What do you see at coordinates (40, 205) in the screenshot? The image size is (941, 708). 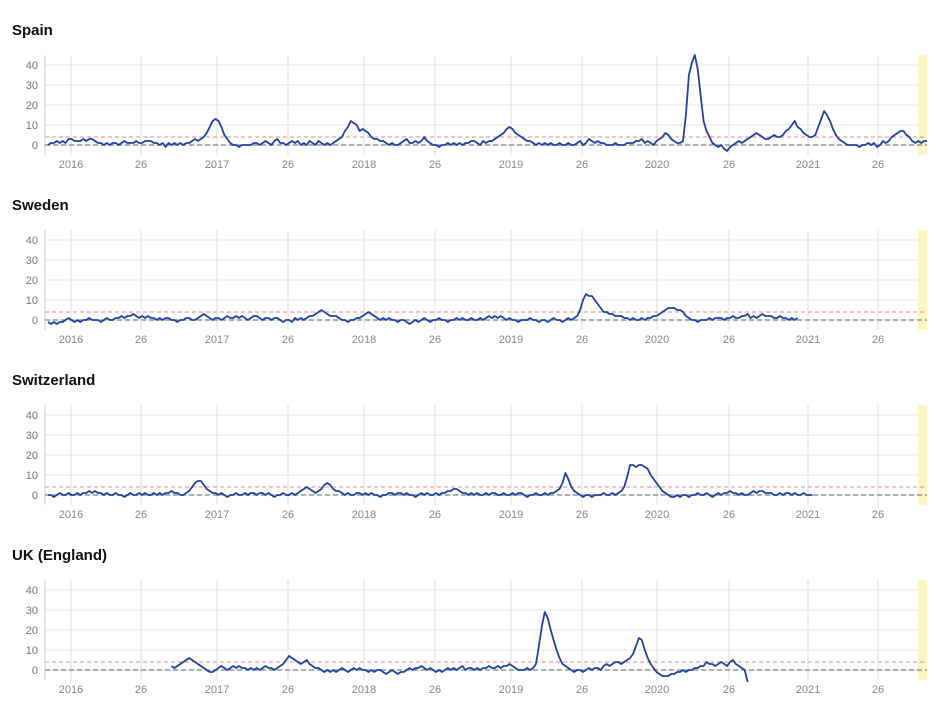 I see `chart-title-sweden: Sweden` at bounding box center [40, 205].